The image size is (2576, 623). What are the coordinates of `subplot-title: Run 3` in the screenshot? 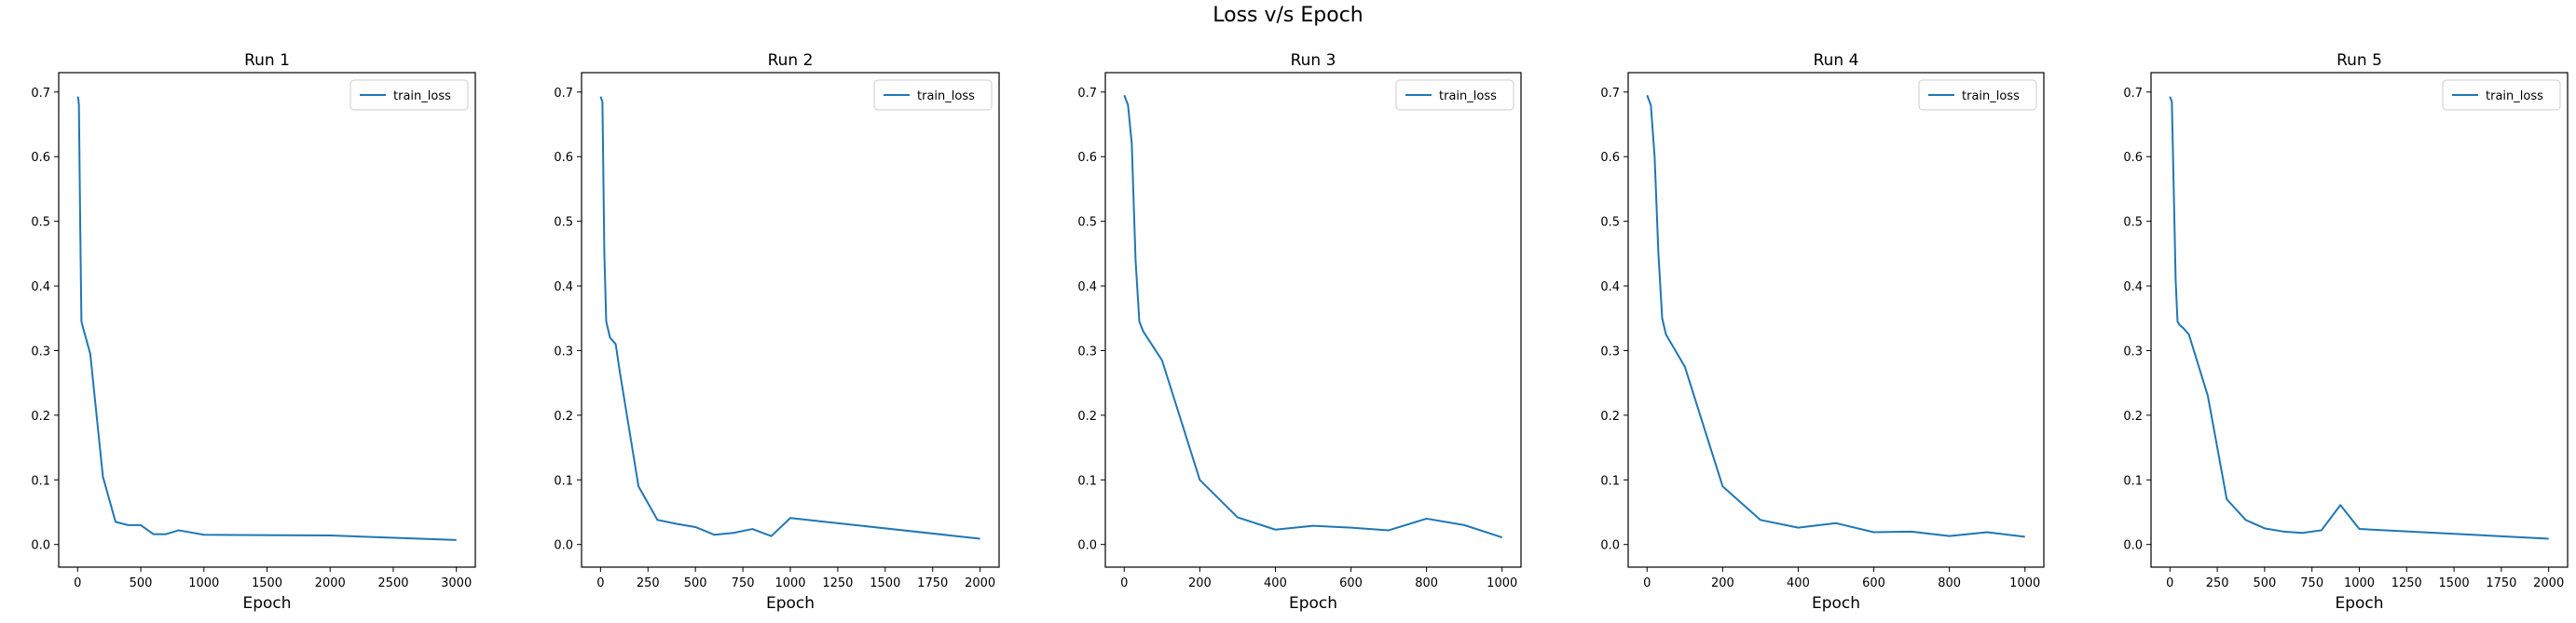 It's located at (1313, 60).